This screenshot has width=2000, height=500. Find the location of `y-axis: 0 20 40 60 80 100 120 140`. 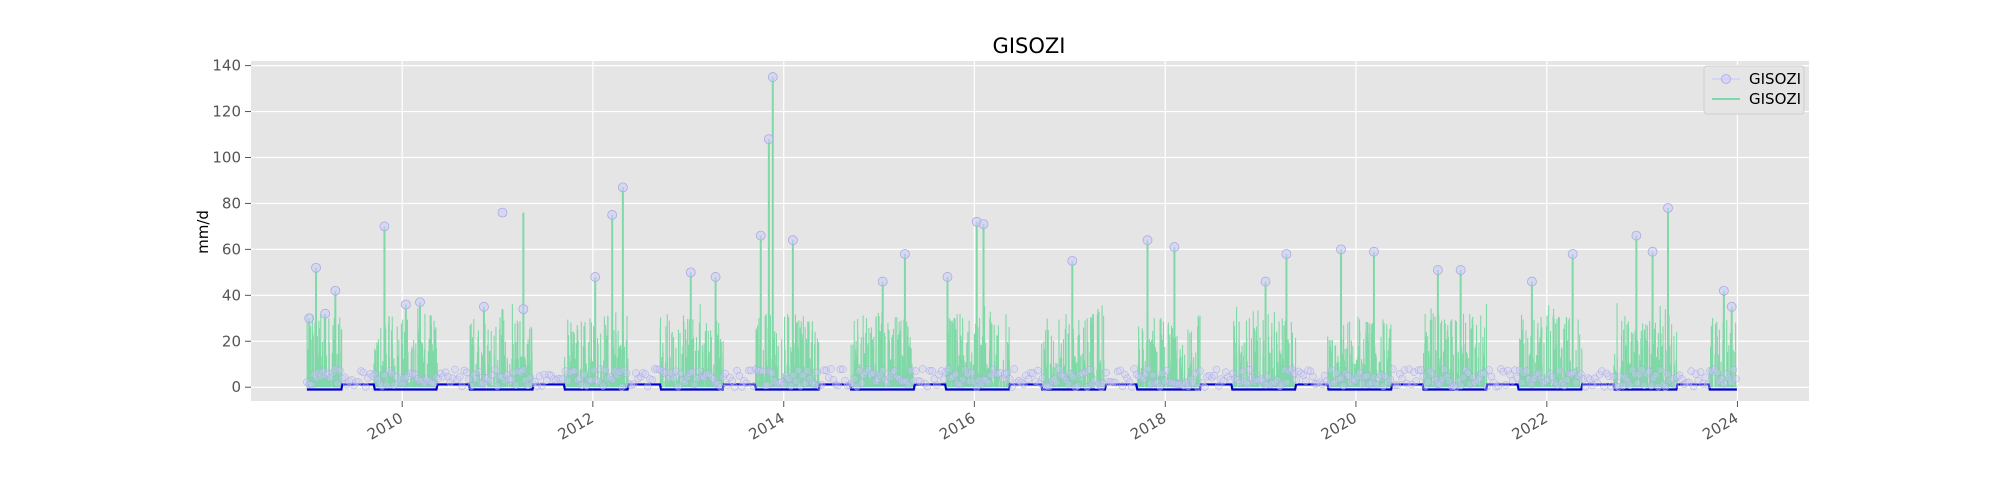

y-axis: 0 20 40 60 80 100 120 140 is located at coordinates (231, 226).